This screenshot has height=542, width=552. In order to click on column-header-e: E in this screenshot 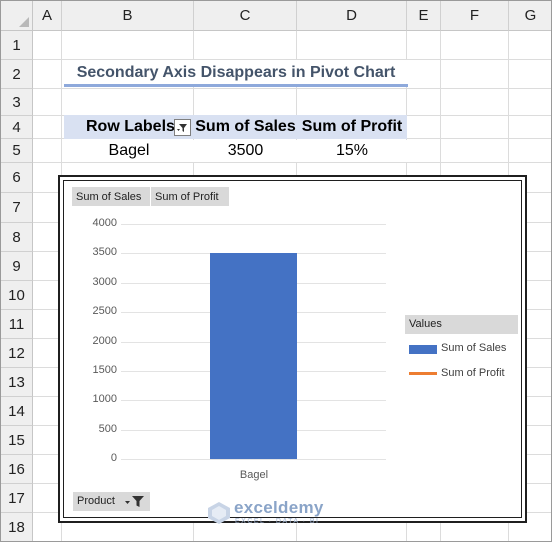, I will do `click(424, 16)`.